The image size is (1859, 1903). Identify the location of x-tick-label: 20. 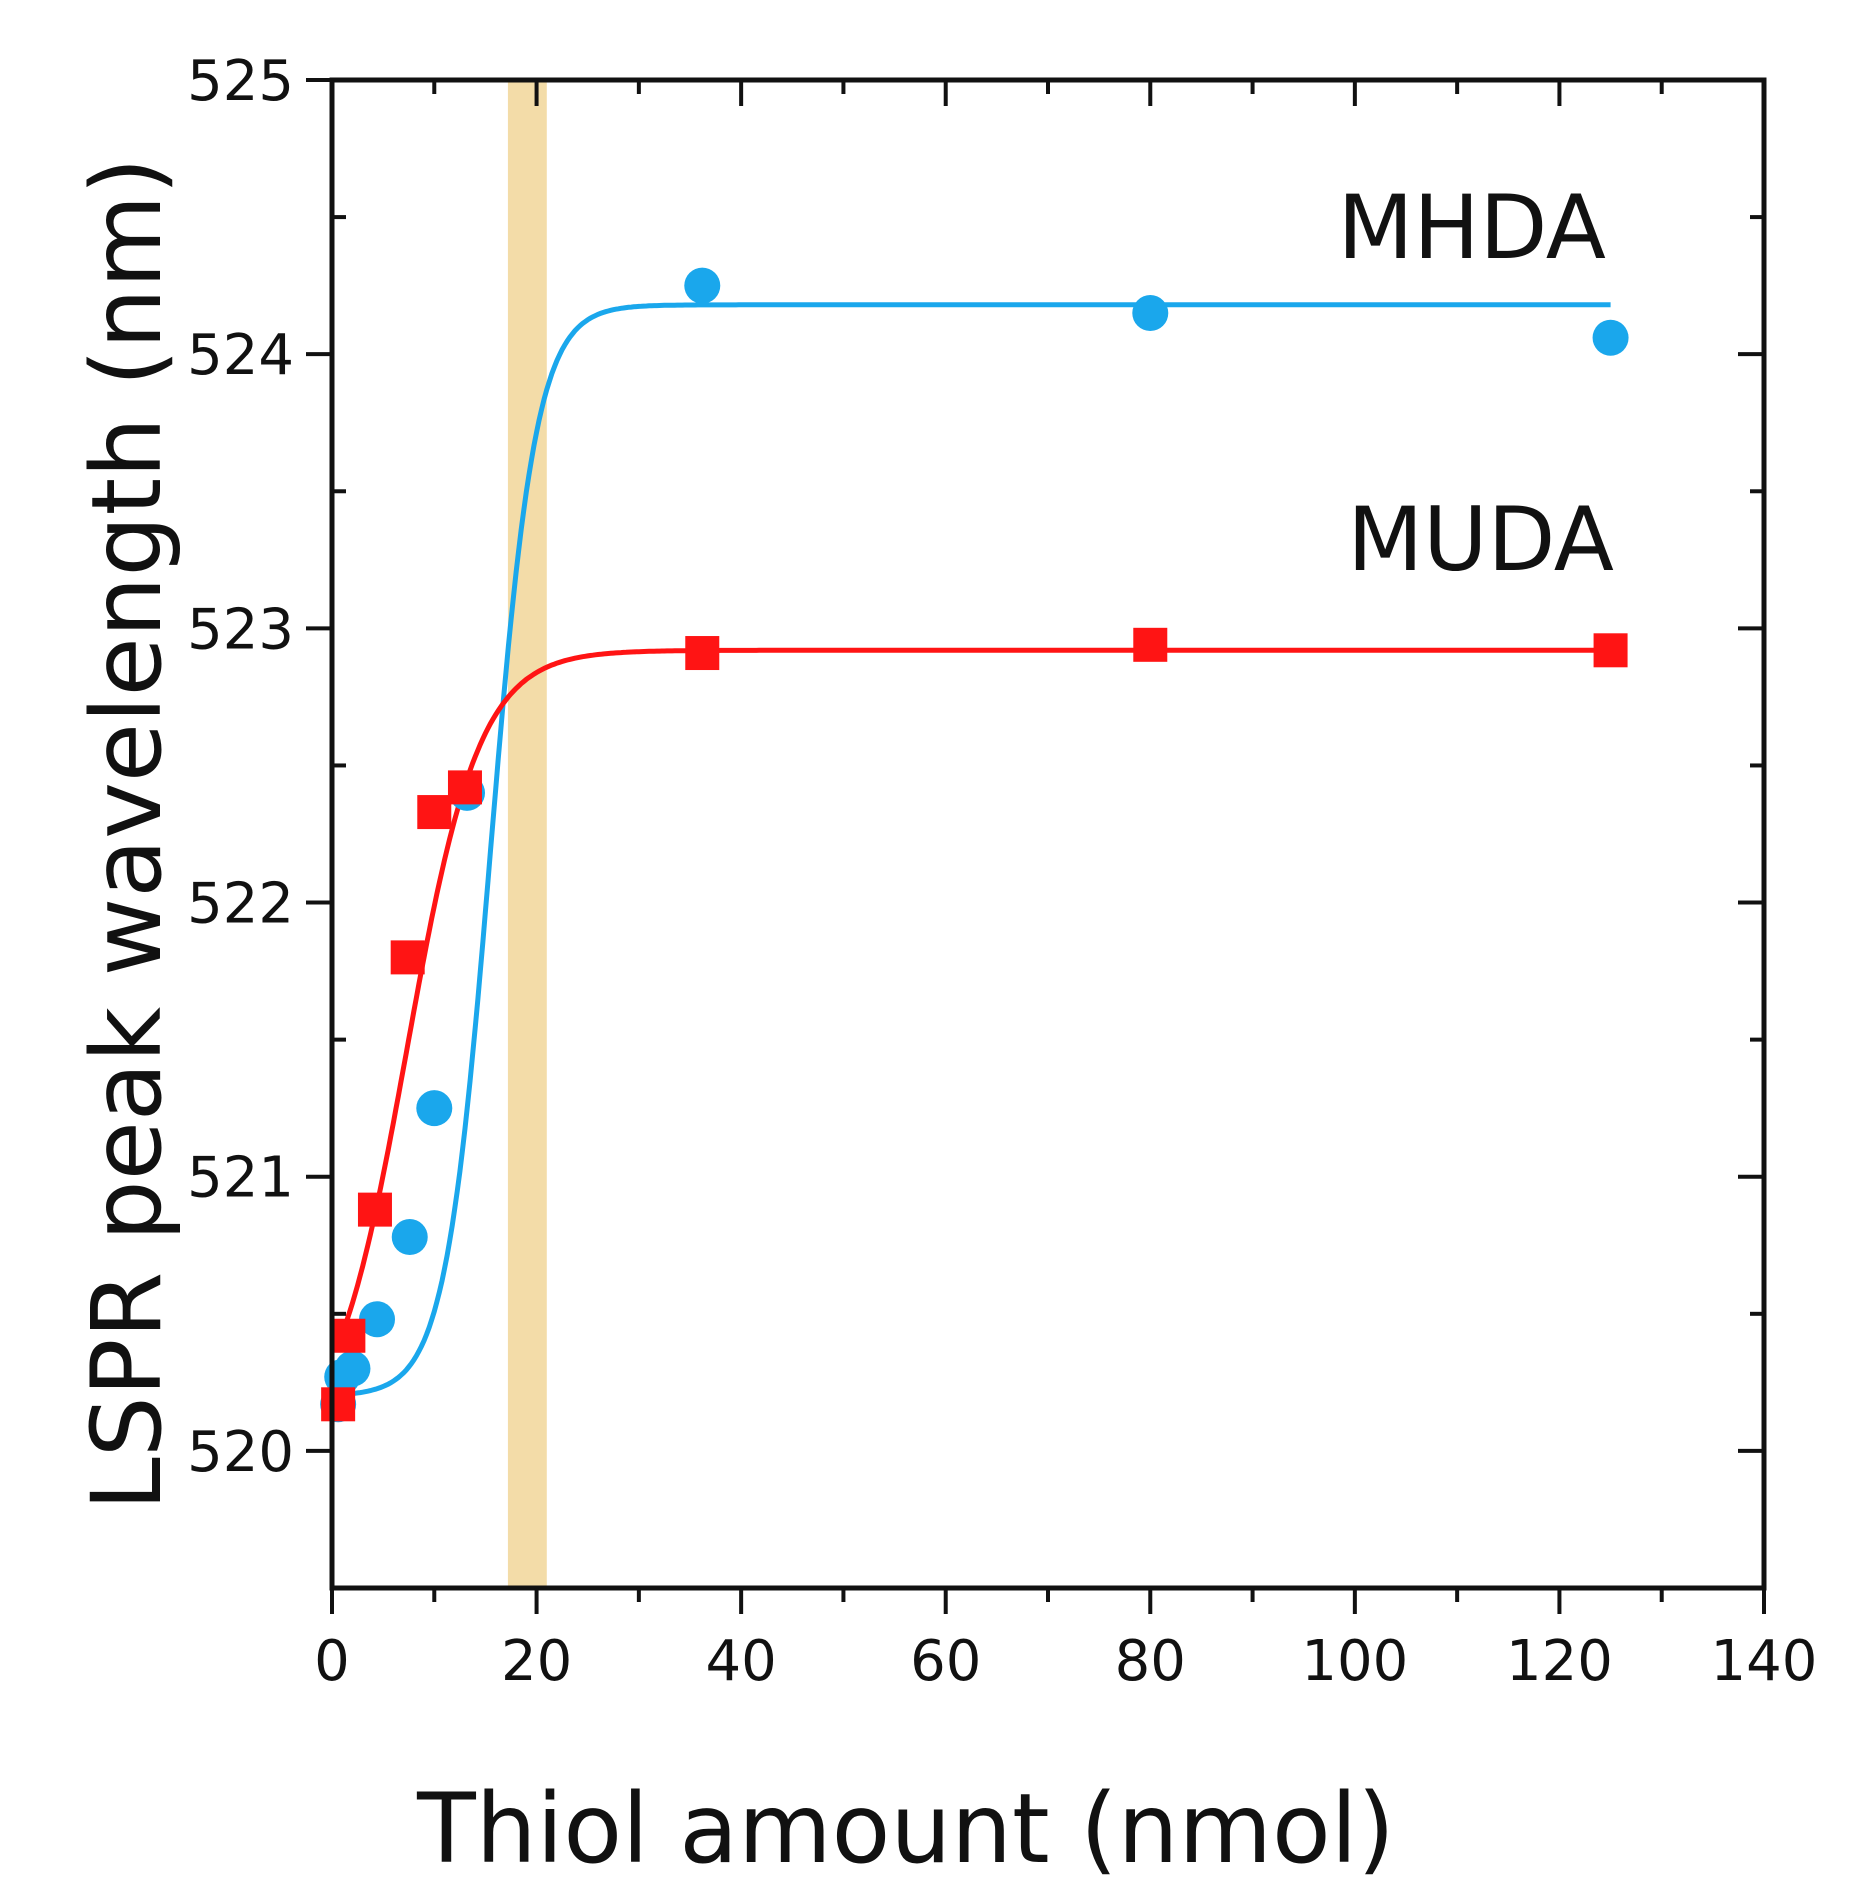
(536, 1661).